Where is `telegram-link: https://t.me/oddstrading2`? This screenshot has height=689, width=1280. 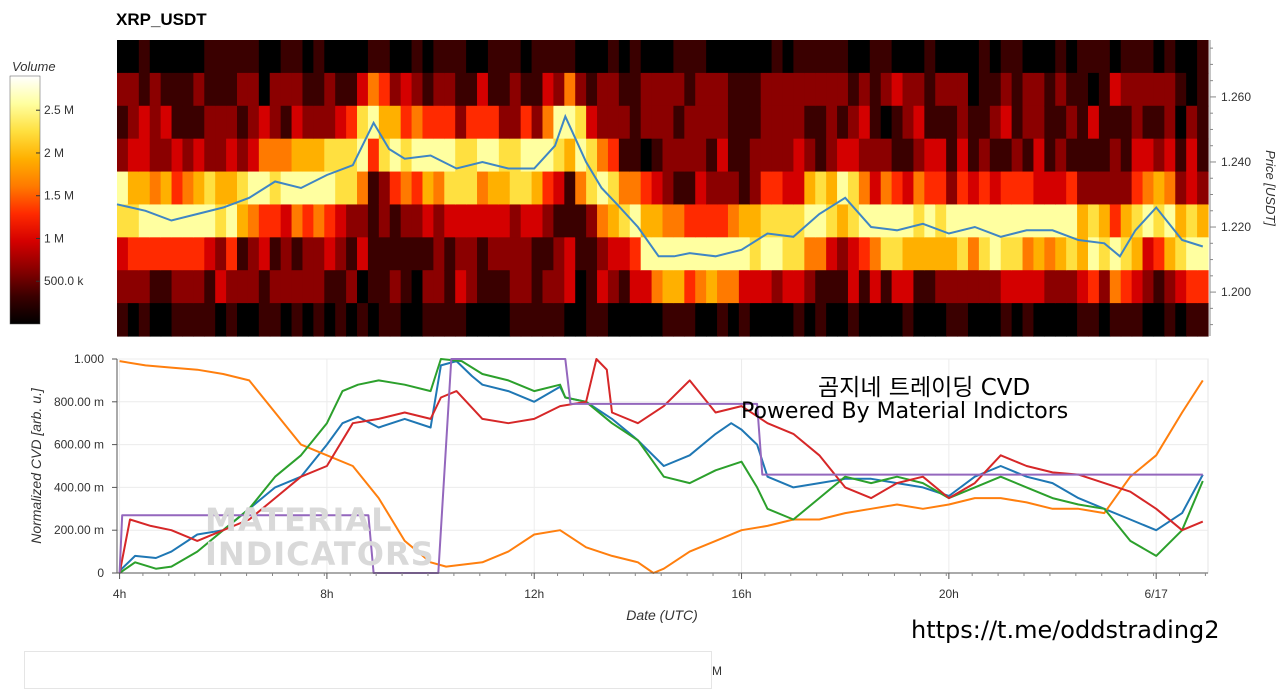 telegram-link: https://t.me/oddstrading2 is located at coordinates (1065, 630).